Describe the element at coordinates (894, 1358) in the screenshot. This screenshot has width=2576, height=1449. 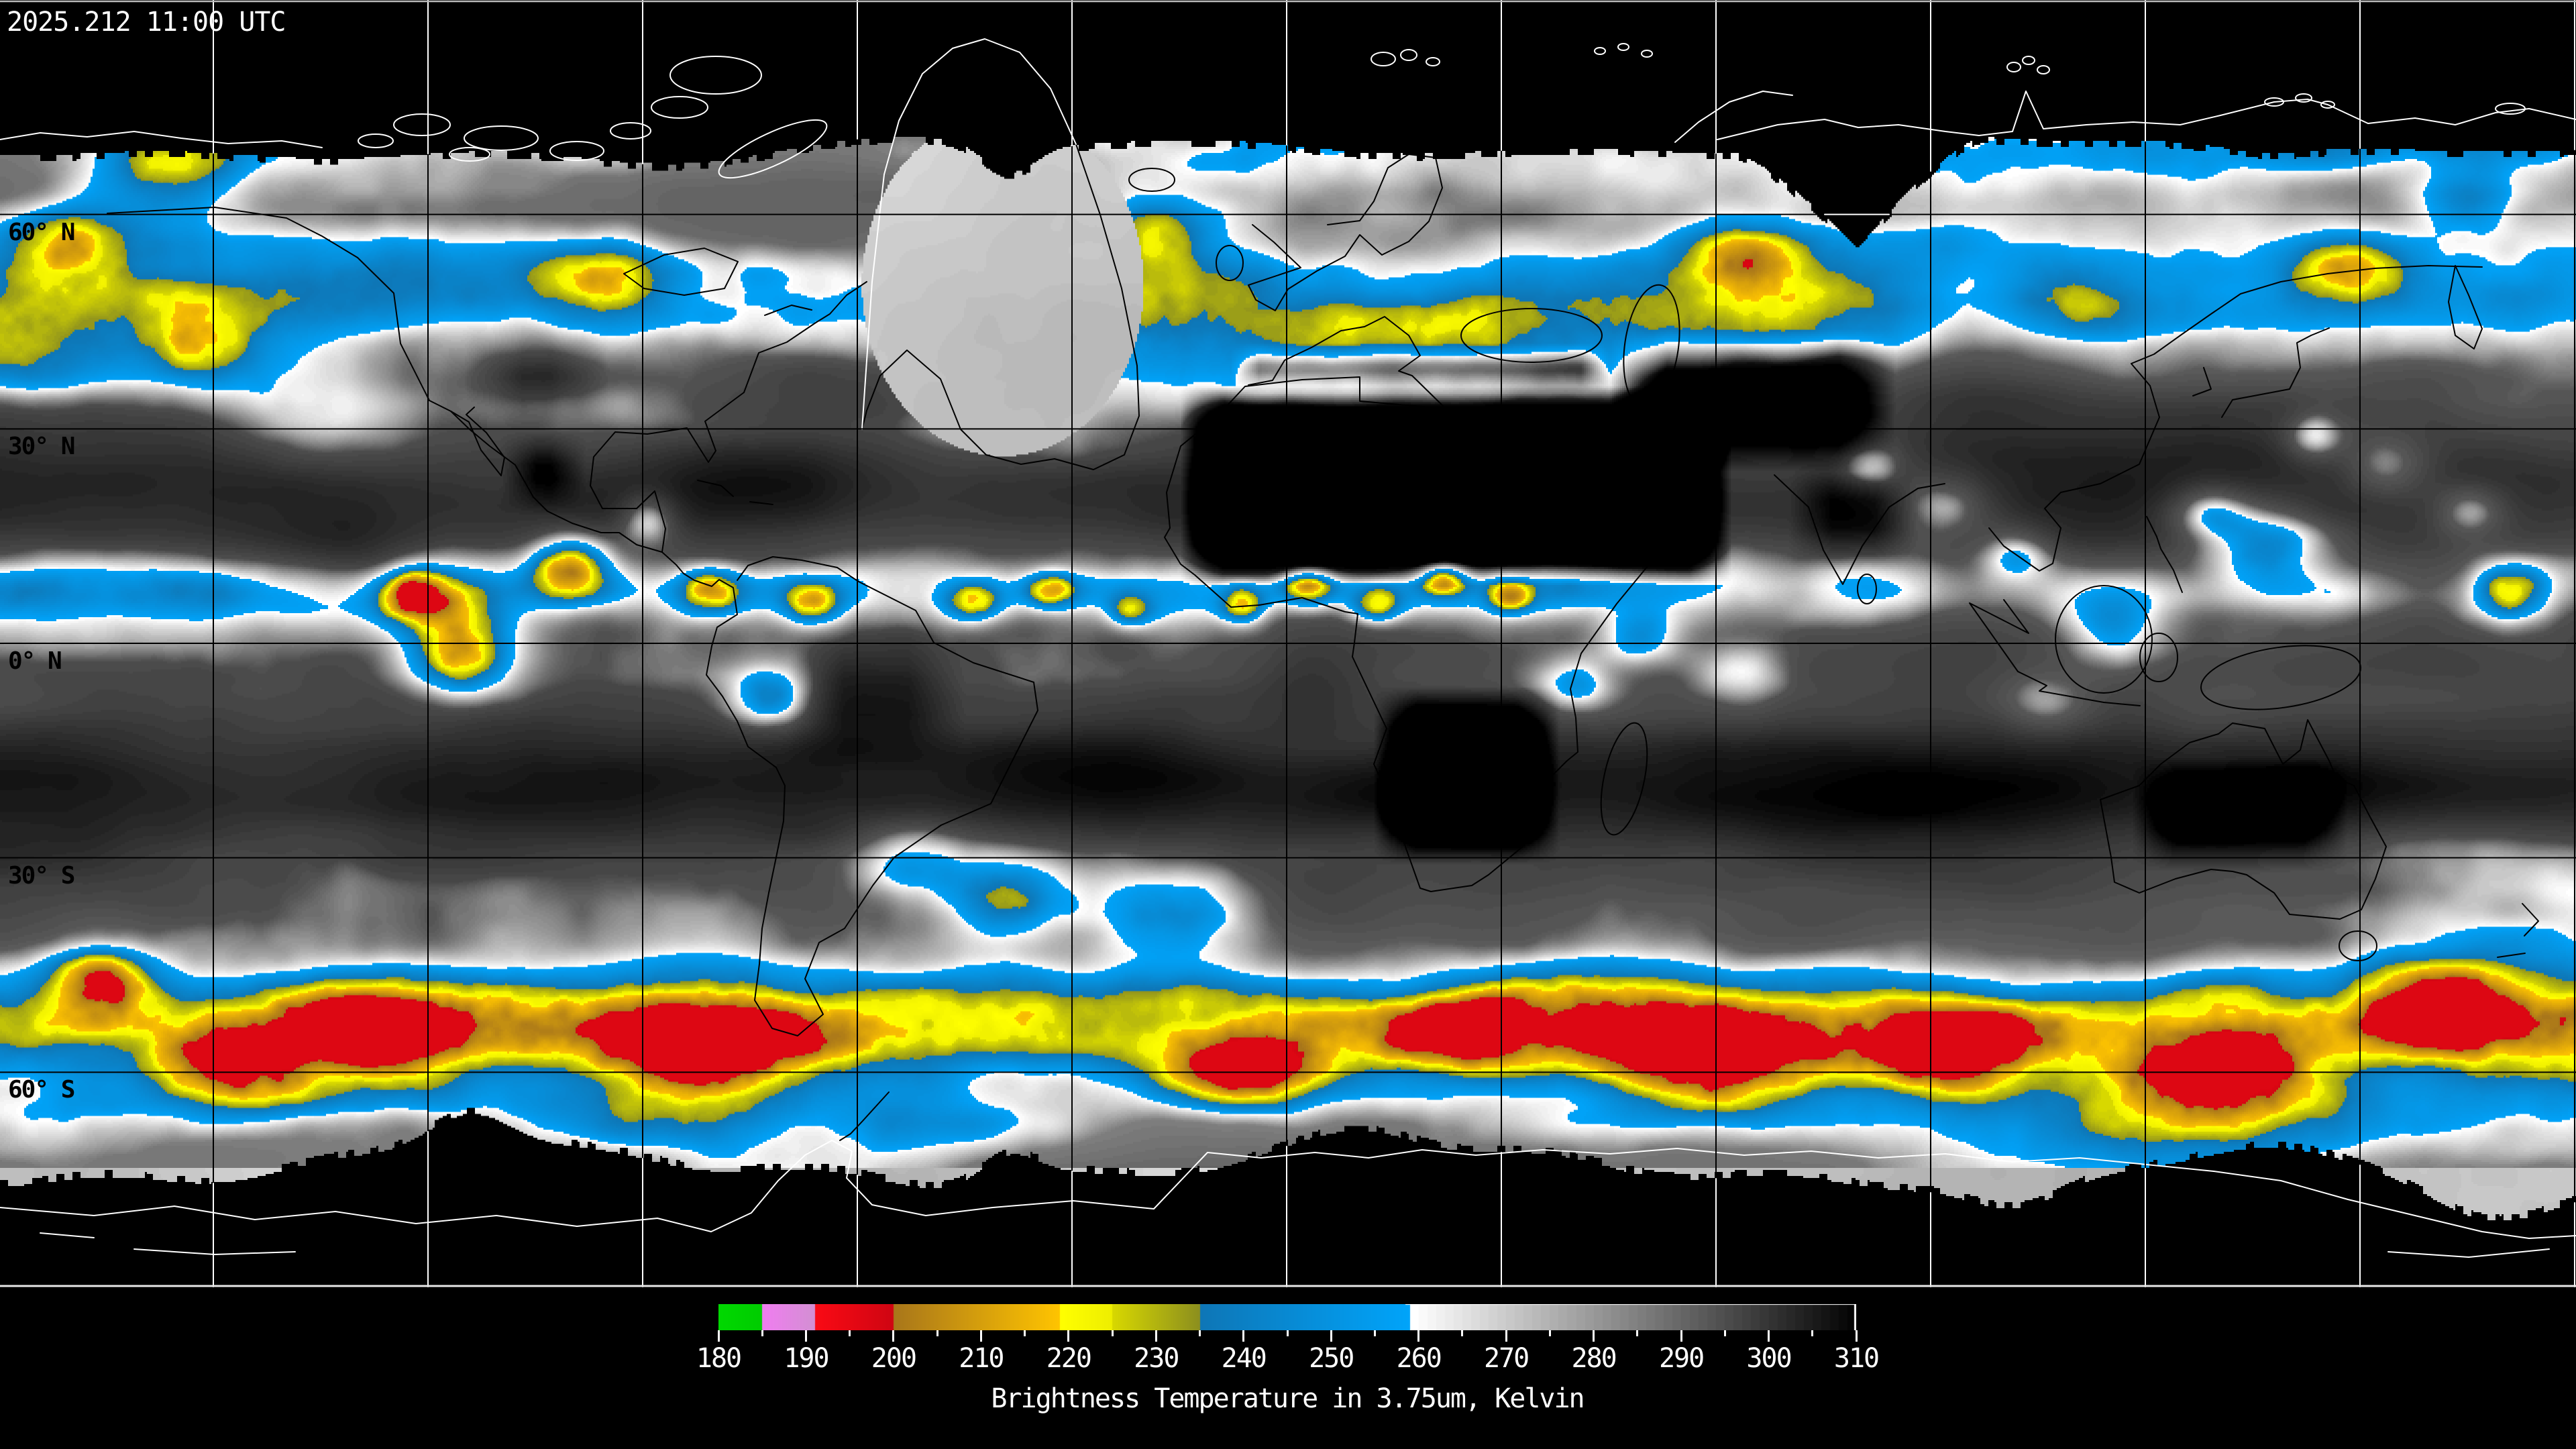
I see `colorbar-tick-label: 200` at that location.